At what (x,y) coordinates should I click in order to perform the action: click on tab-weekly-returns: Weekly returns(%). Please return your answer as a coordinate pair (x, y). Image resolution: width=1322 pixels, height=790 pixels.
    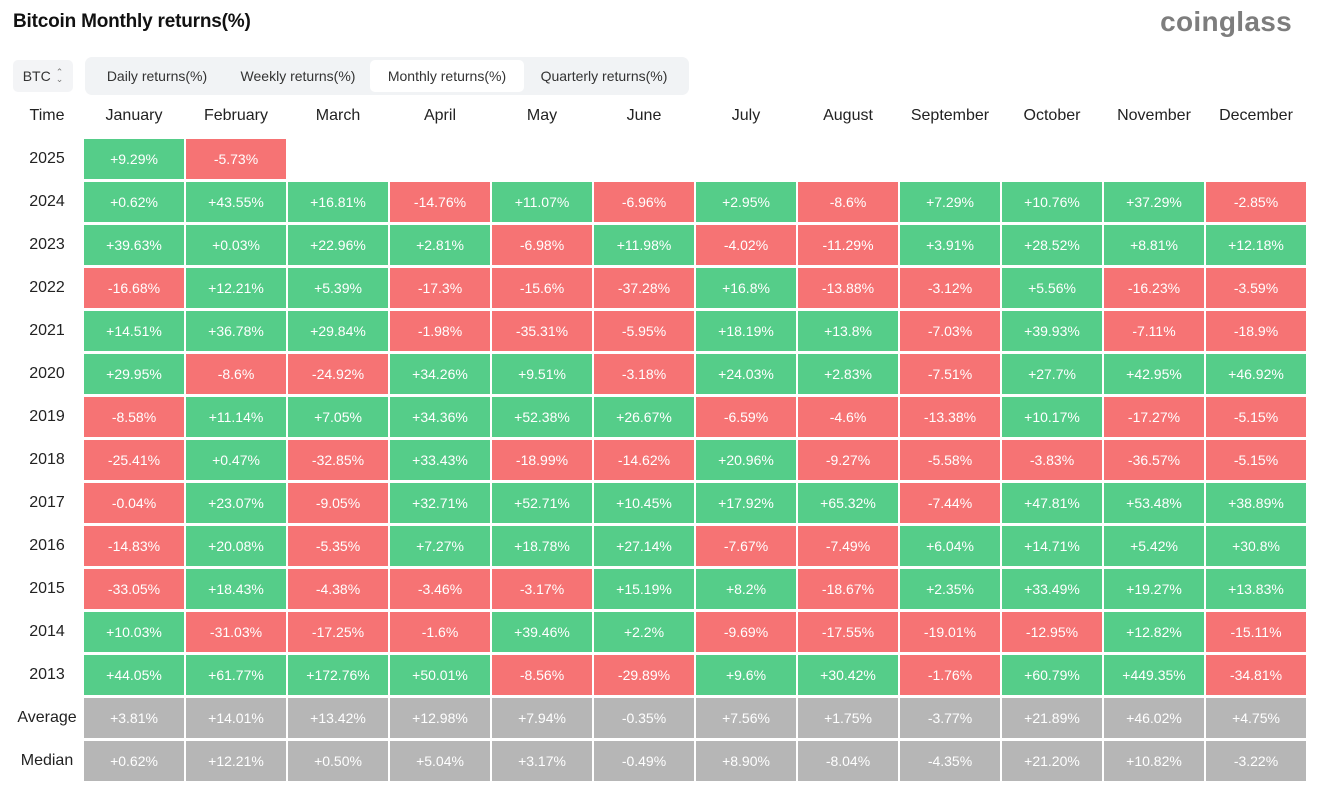
    Looking at the image, I should click on (298, 76).